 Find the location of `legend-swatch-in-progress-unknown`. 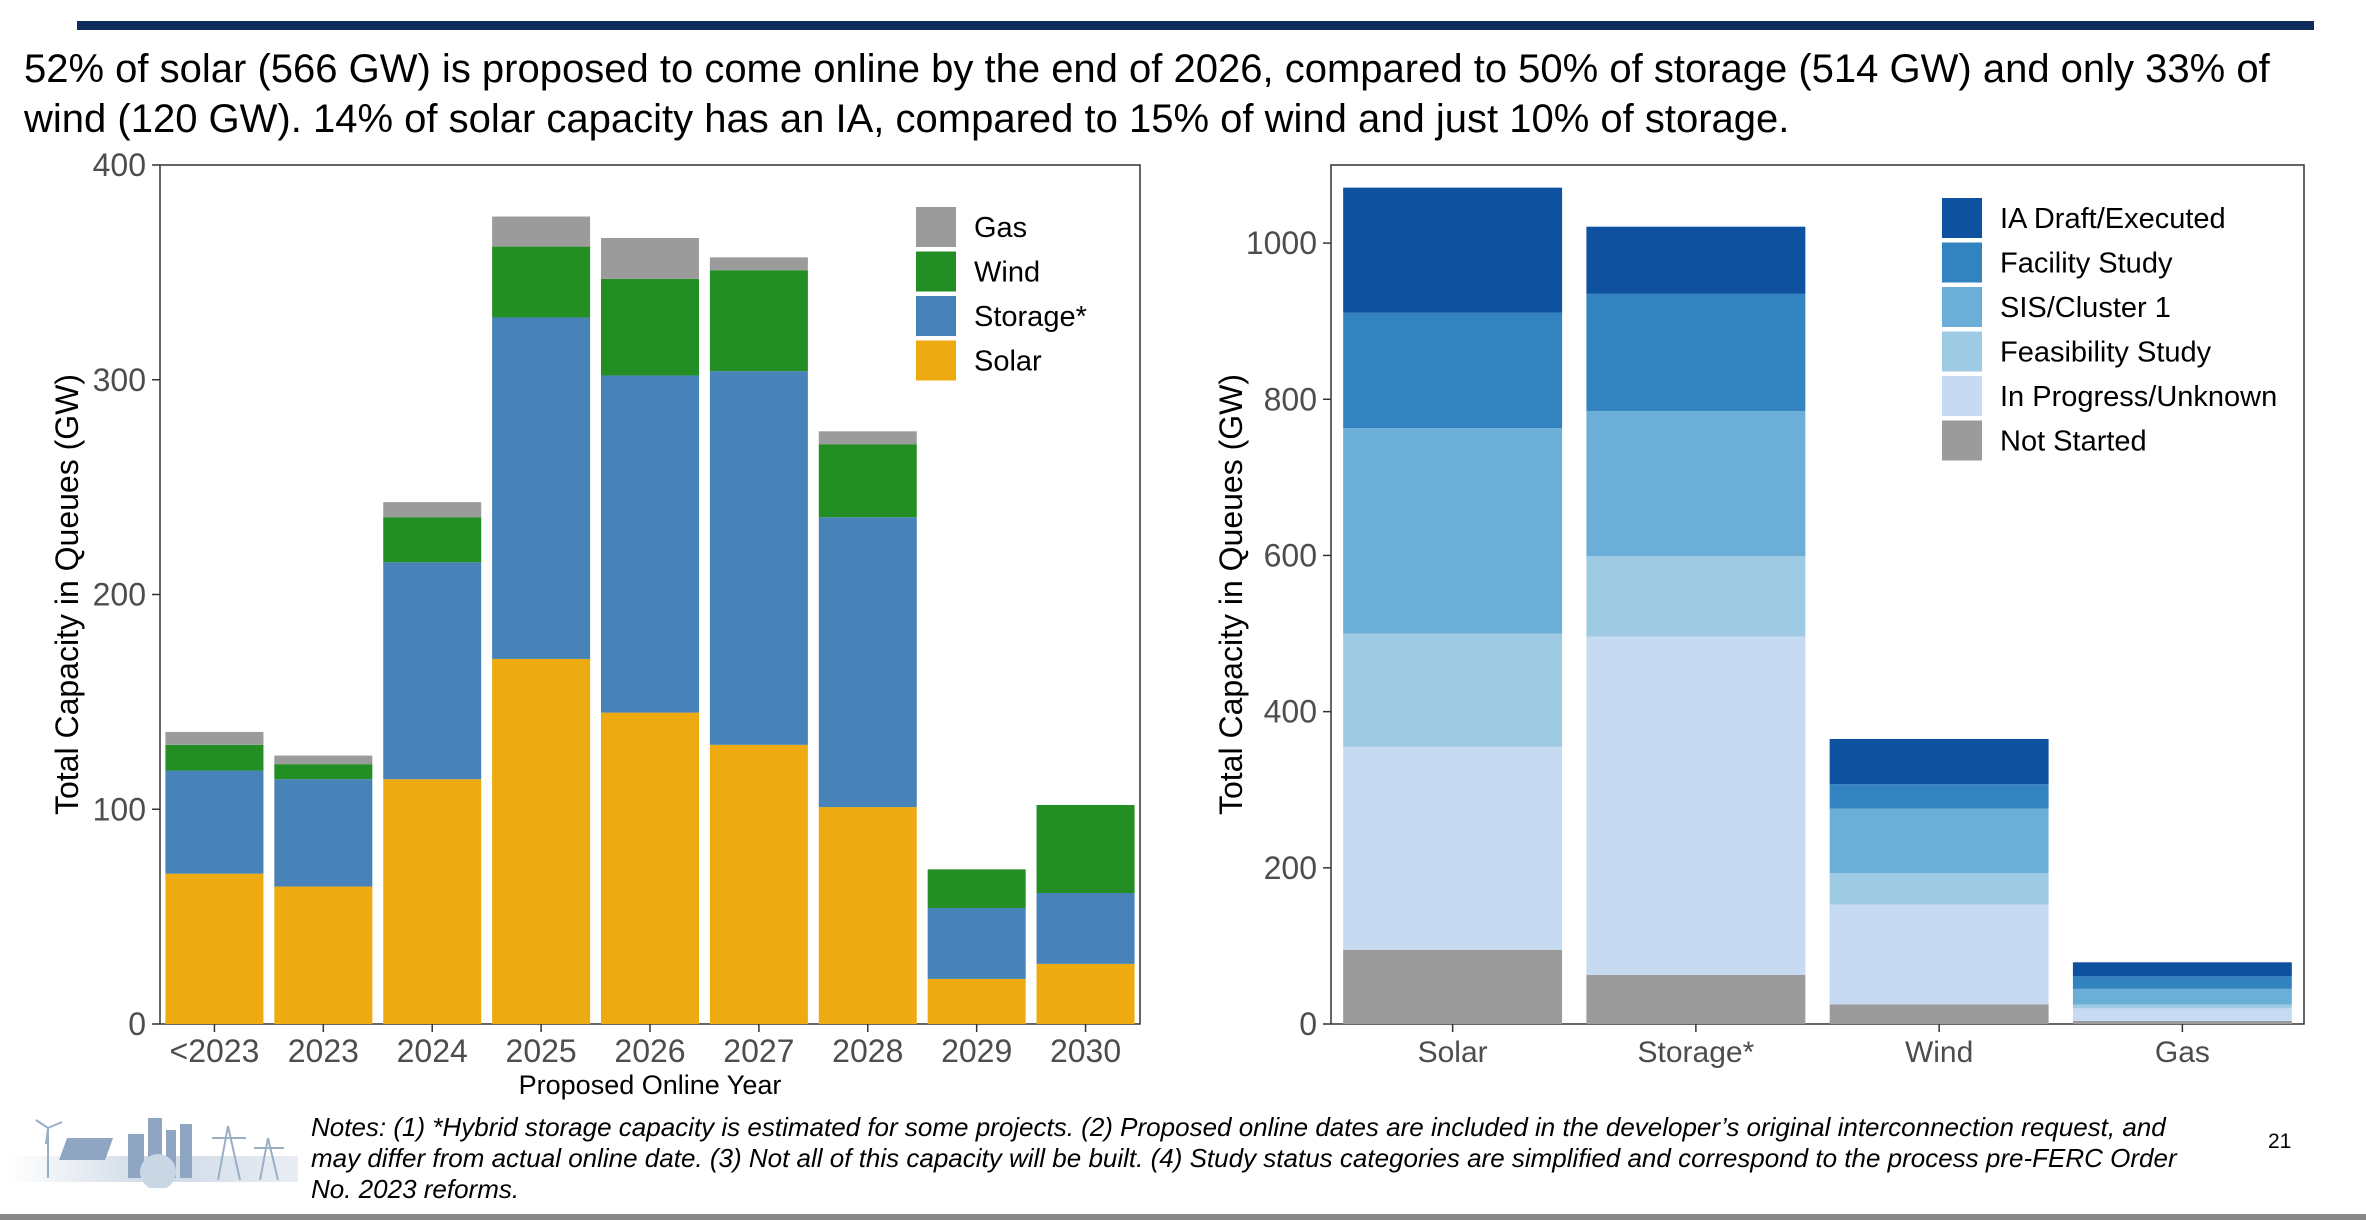

legend-swatch-in-progress-unknown is located at coordinates (1962, 396).